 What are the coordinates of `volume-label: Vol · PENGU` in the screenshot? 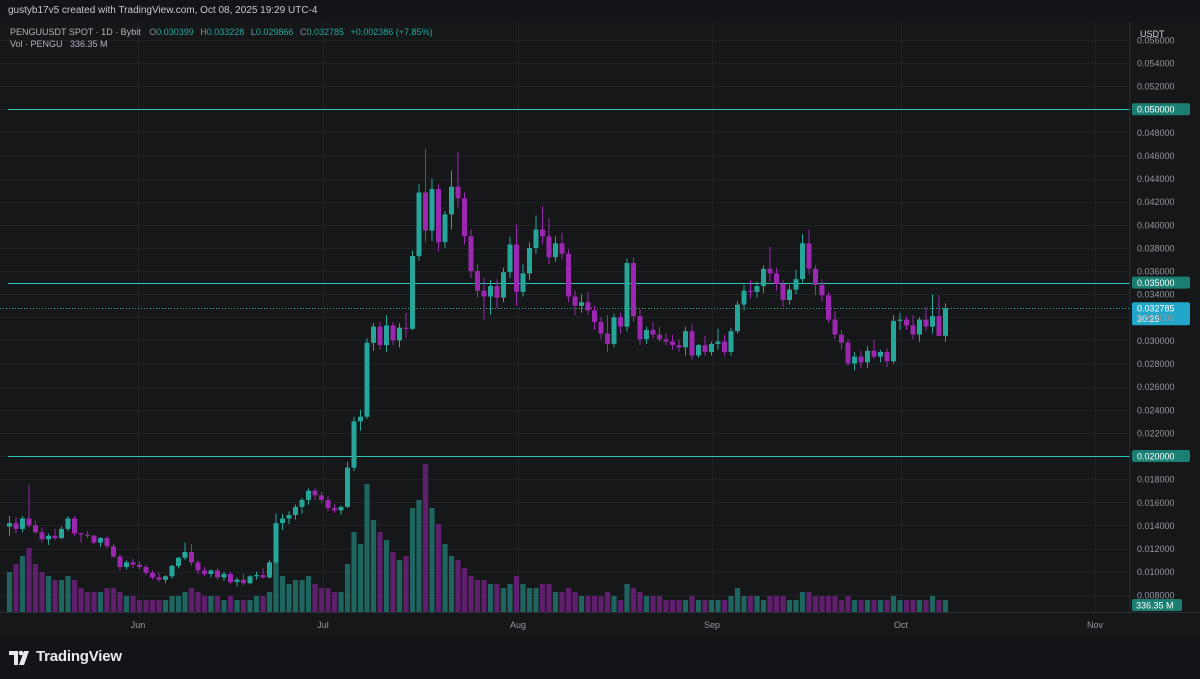 It's located at (36, 44).